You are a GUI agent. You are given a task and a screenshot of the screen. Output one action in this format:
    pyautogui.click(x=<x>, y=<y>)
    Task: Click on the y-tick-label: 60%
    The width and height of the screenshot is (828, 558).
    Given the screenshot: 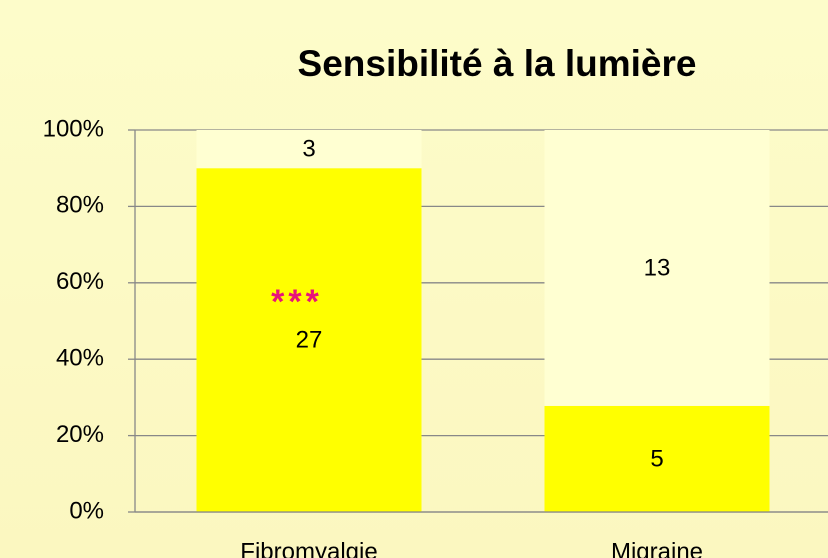 What is the action you would take?
    pyautogui.click(x=80, y=281)
    